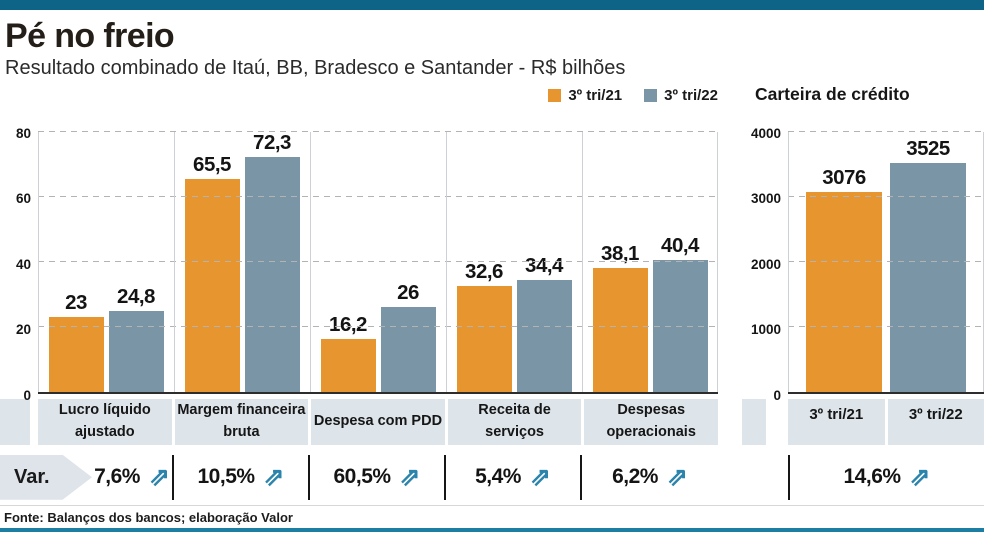 This screenshot has width=984, height=539. Describe the element at coordinates (498, 477) in the screenshot. I see `var-value: 5,4%` at that location.